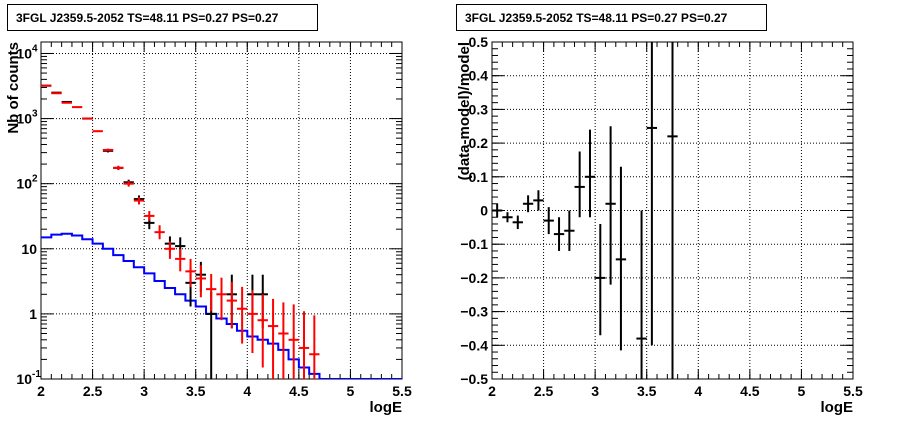 The image size is (898, 421). Describe the element at coordinates (474, 345) in the screenshot. I see `right-ytick-label: −0.4` at that location.